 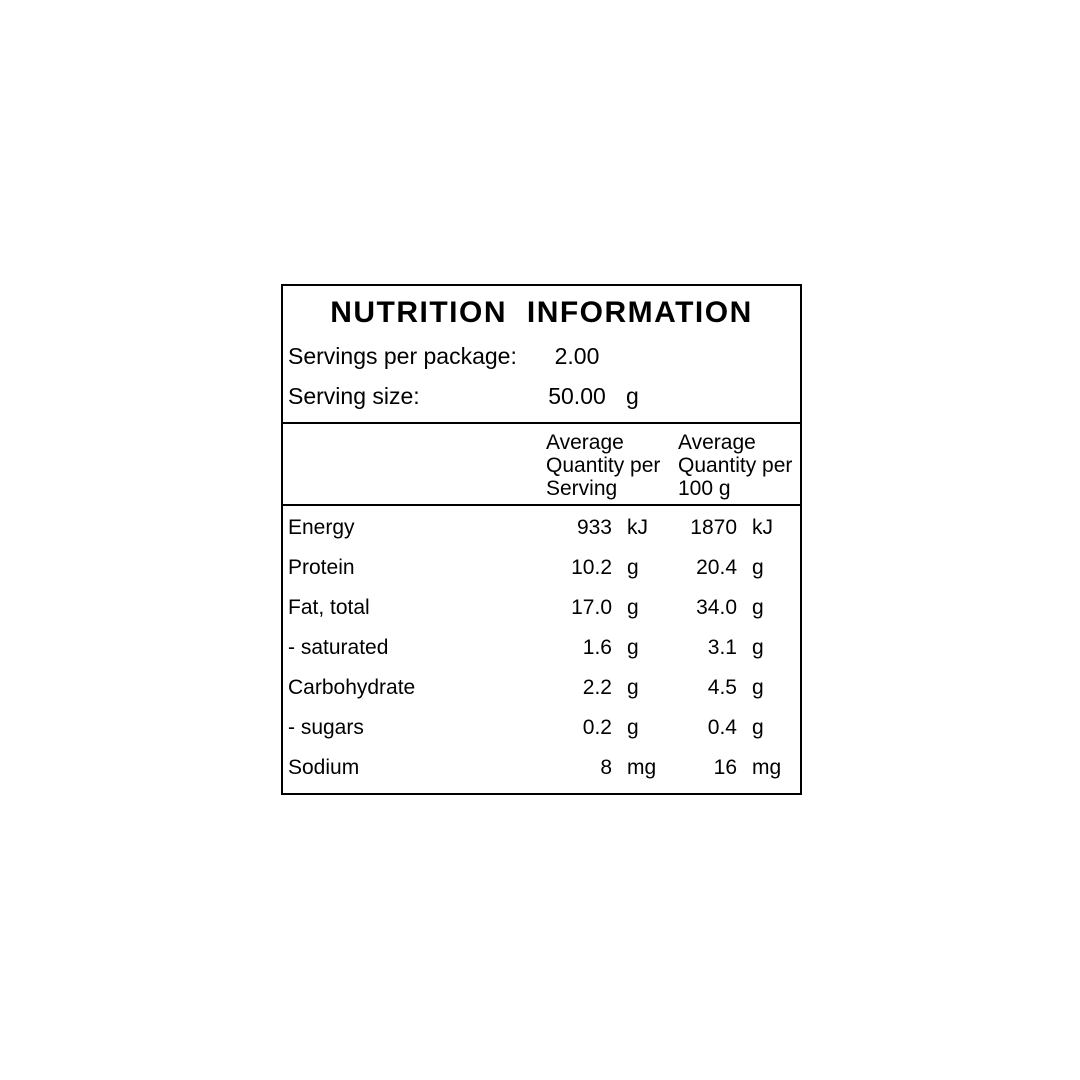 What do you see at coordinates (541, 396) in the screenshot?
I see `serving-size-row: Serving size: 50.00 g` at bounding box center [541, 396].